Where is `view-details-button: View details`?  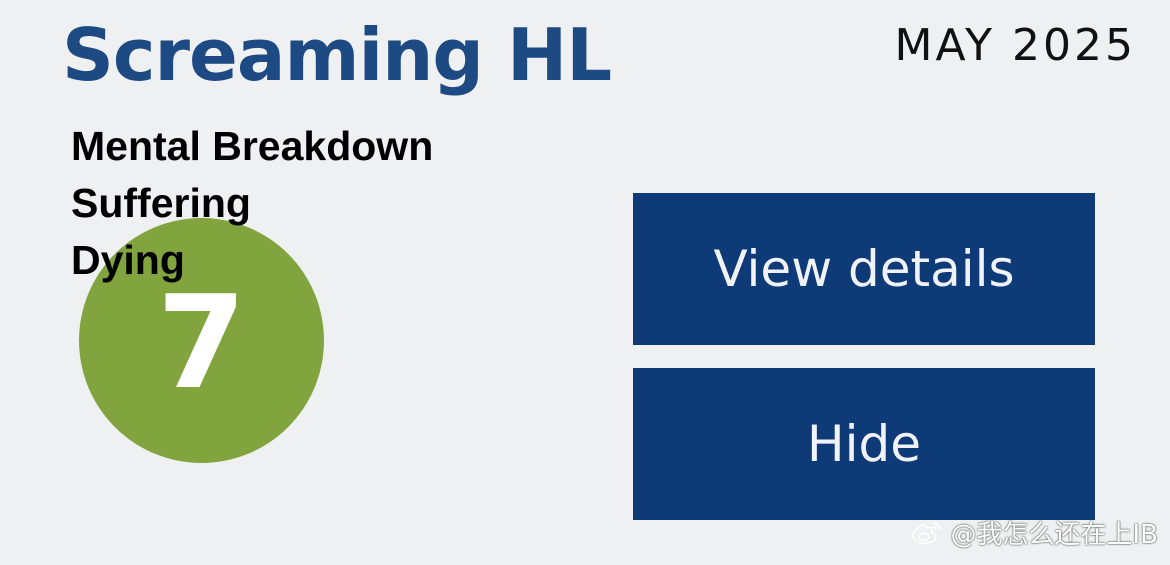 view-details-button: View details is located at coordinates (864, 269).